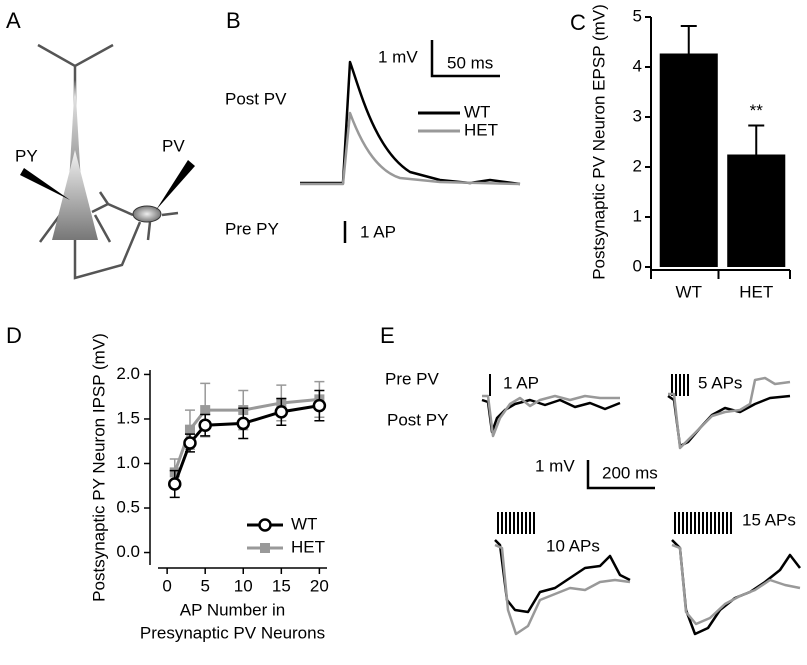 The height and width of the screenshot is (665, 807). What do you see at coordinates (256, 98) in the screenshot?
I see `row-label: Post PV` at bounding box center [256, 98].